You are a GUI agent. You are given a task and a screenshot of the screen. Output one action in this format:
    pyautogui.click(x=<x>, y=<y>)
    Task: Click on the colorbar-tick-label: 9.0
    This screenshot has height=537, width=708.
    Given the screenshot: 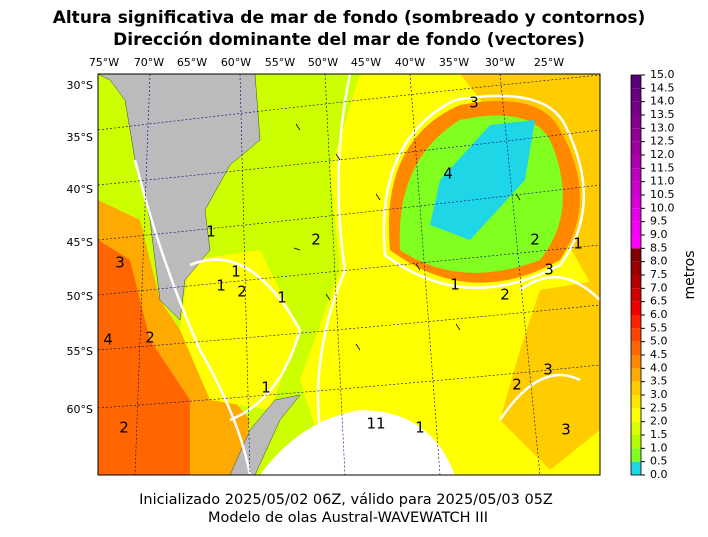 What is the action you would take?
    pyautogui.click(x=659, y=234)
    